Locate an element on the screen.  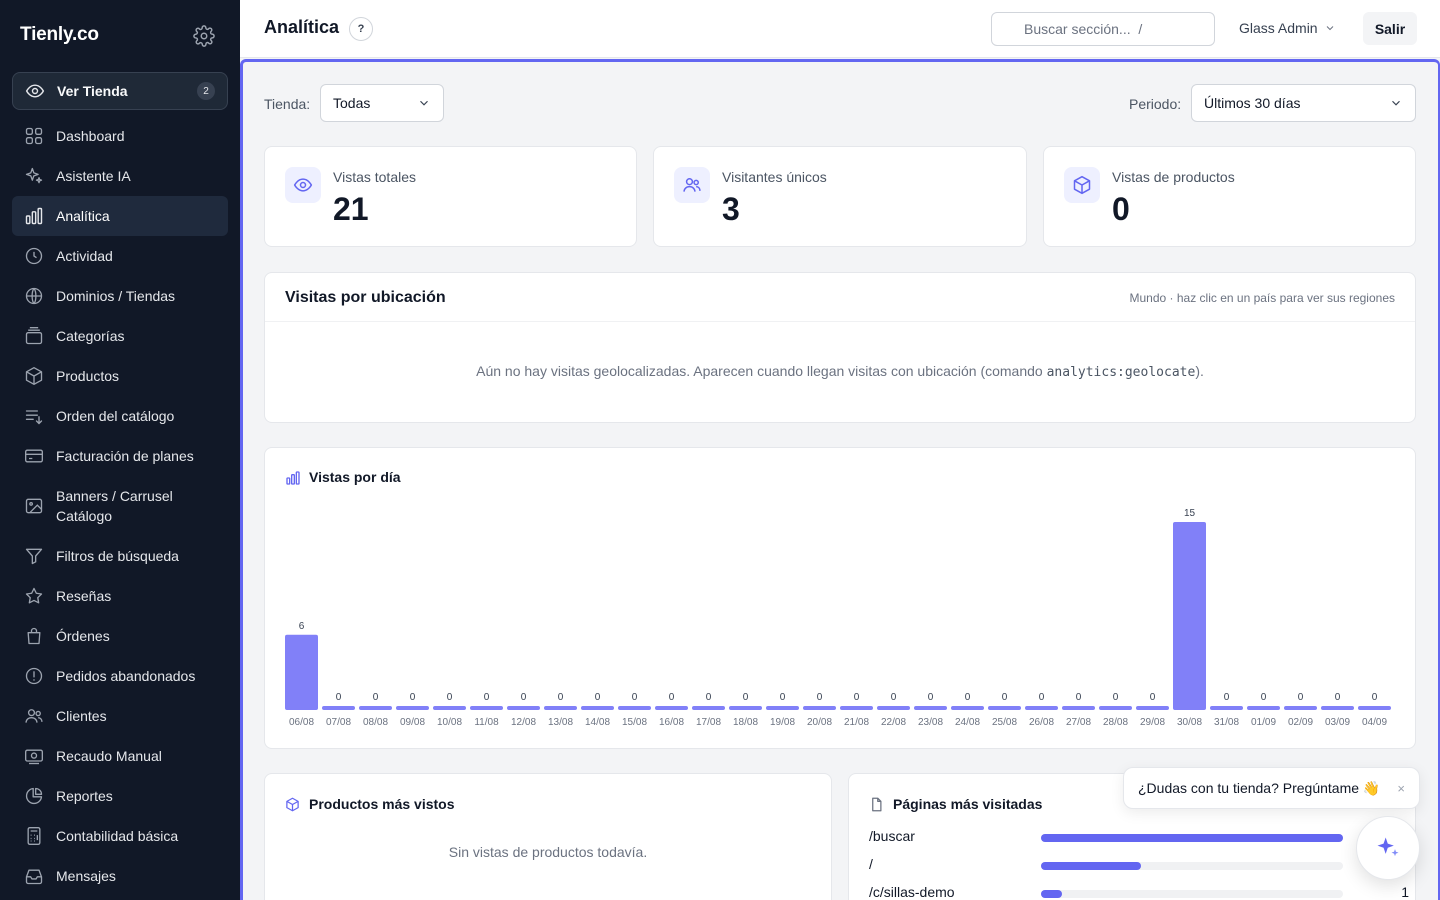
search-input is located at coordinates (1103, 29).